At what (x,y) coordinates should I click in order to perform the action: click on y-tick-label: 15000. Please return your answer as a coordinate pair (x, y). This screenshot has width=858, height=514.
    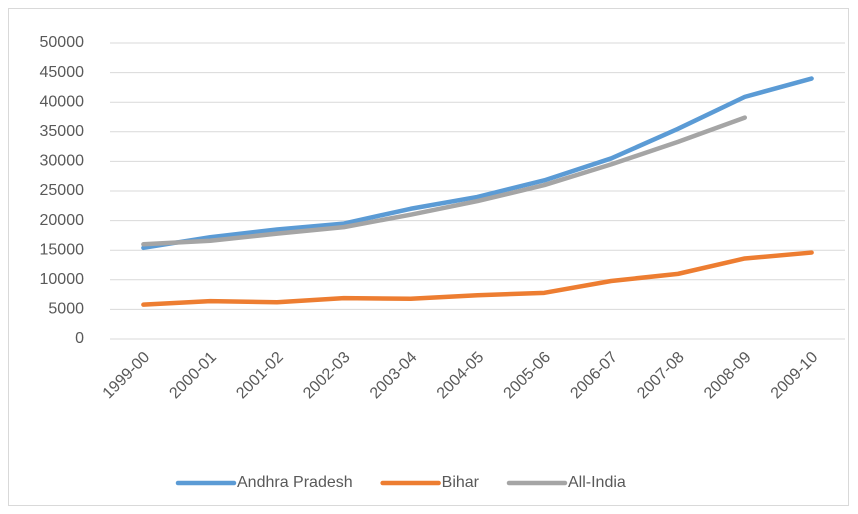
    Looking at the image, I should click on (62, 249).